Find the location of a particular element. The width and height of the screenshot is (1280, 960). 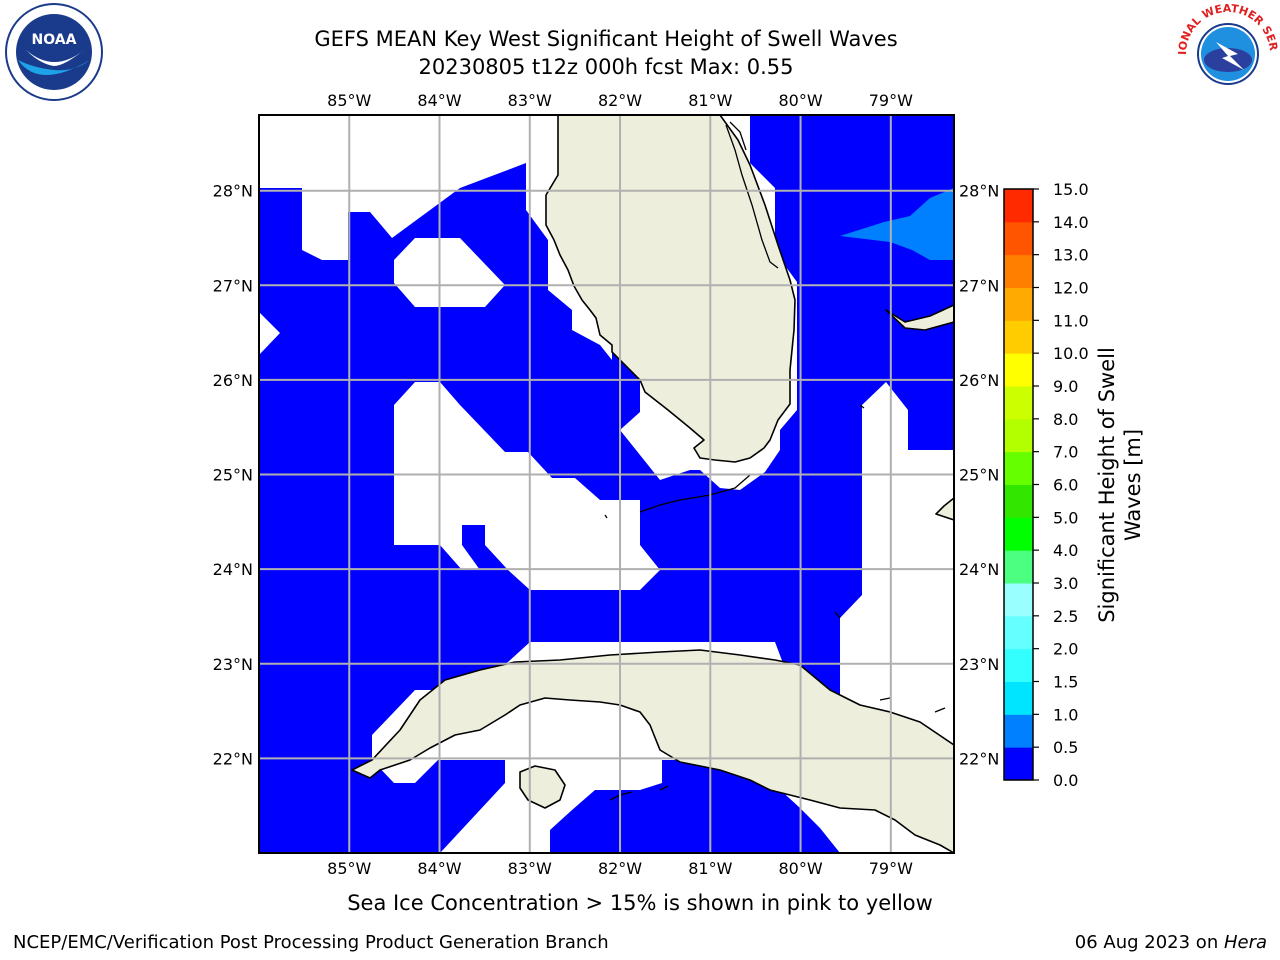

colorbar-tick-label-4: 2.0 is located at coordinates (1065, 649).